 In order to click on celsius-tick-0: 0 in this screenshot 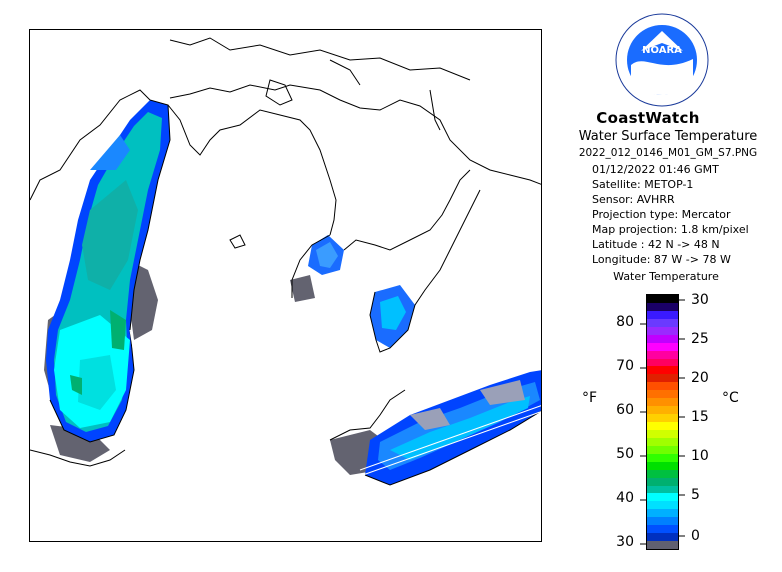, I will do `click(695, 536)`.